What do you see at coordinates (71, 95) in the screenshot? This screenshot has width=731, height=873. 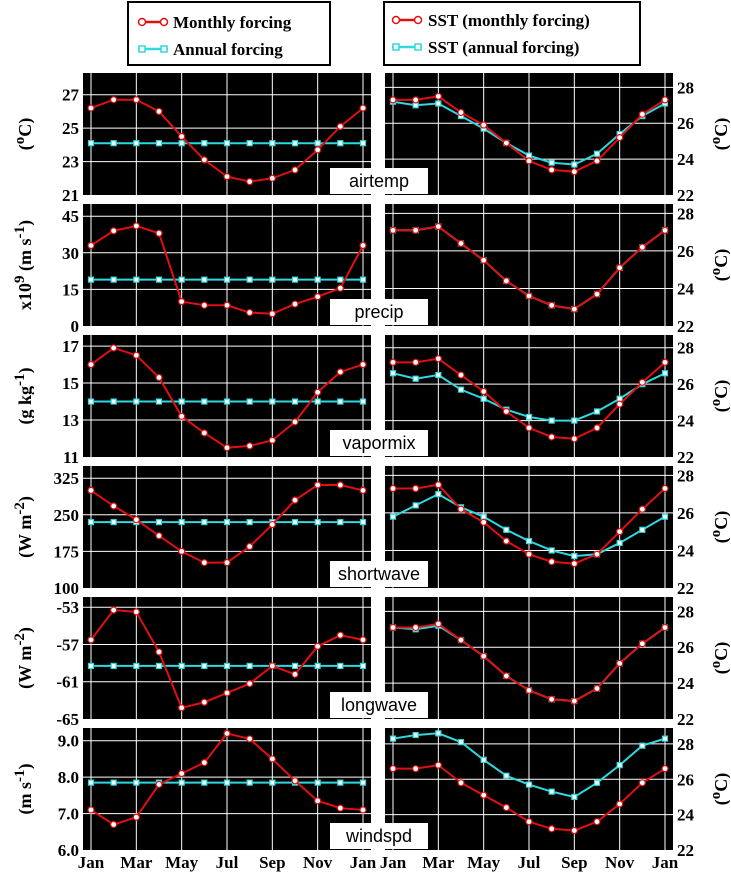 I see `y-tick-label: 27` at bounding box center [71, 95].